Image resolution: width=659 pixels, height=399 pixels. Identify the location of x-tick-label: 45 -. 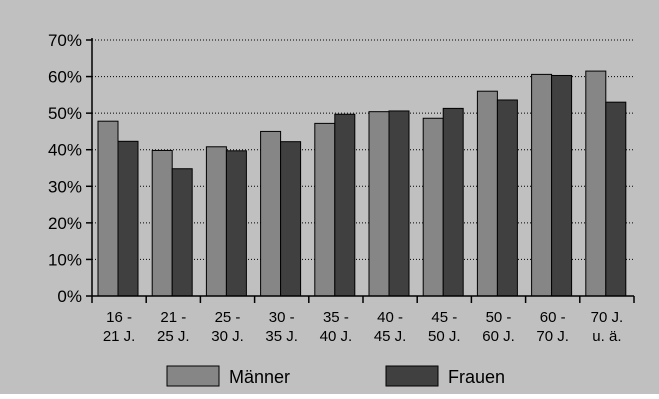
(444, 317).